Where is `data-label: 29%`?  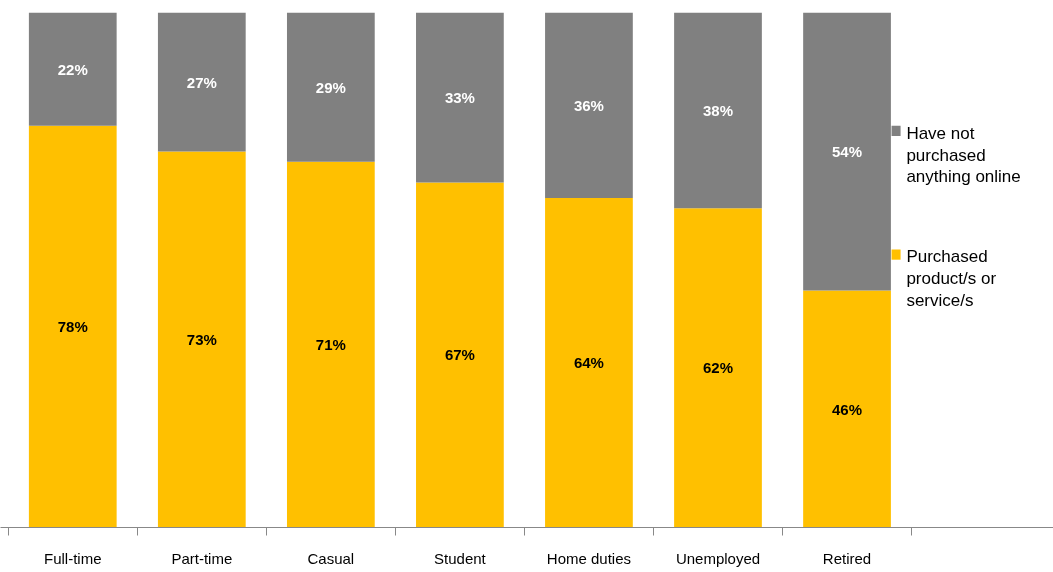 data-label: 29% is located at coordinates (330, 87).